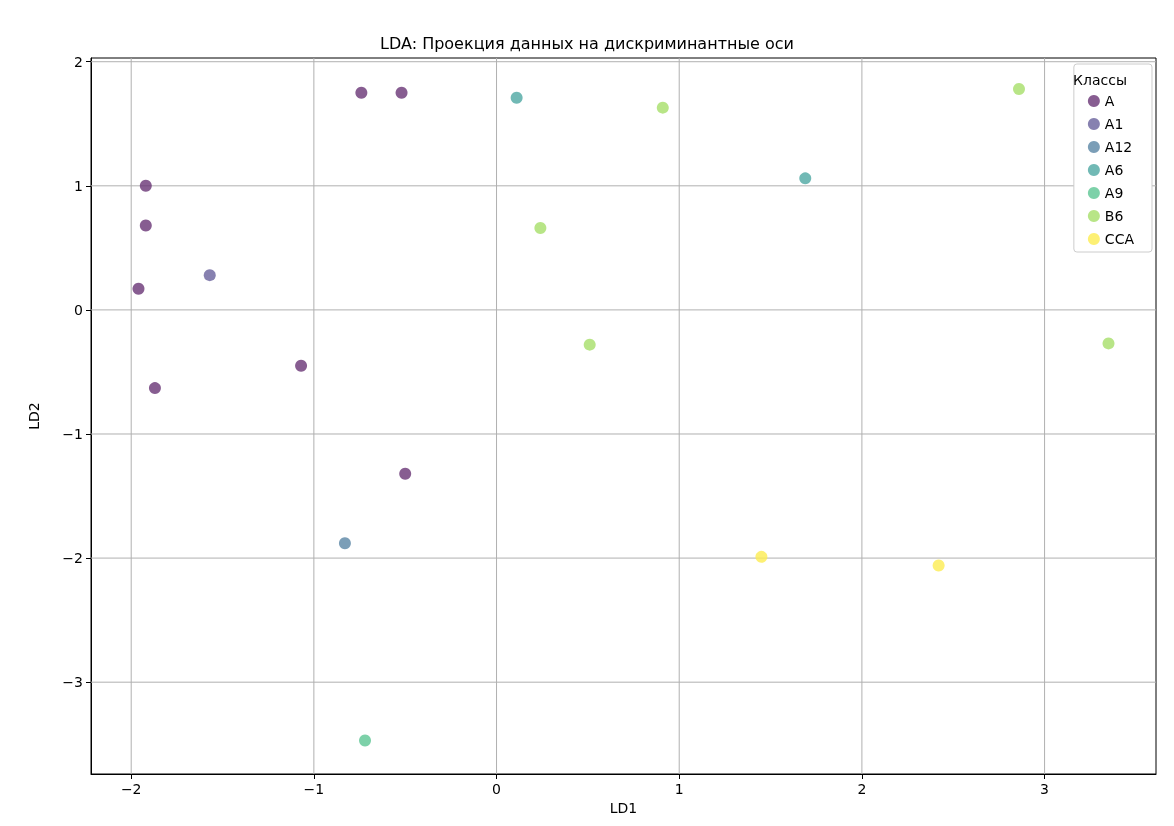 The height and width of the screenshot is (826, 1174). Describe the element at coordinates (623, 807) in the screenshot. I see `x-axis-title: LD1` at that location.